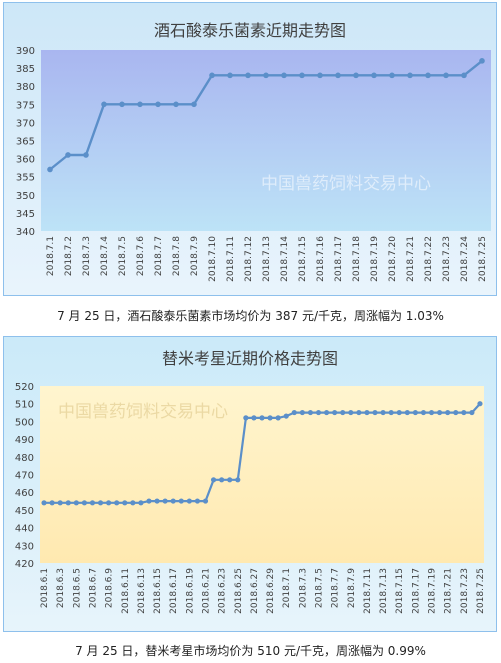  I want to click on x-tick-label: 2018.7.1, so click(287, 588).